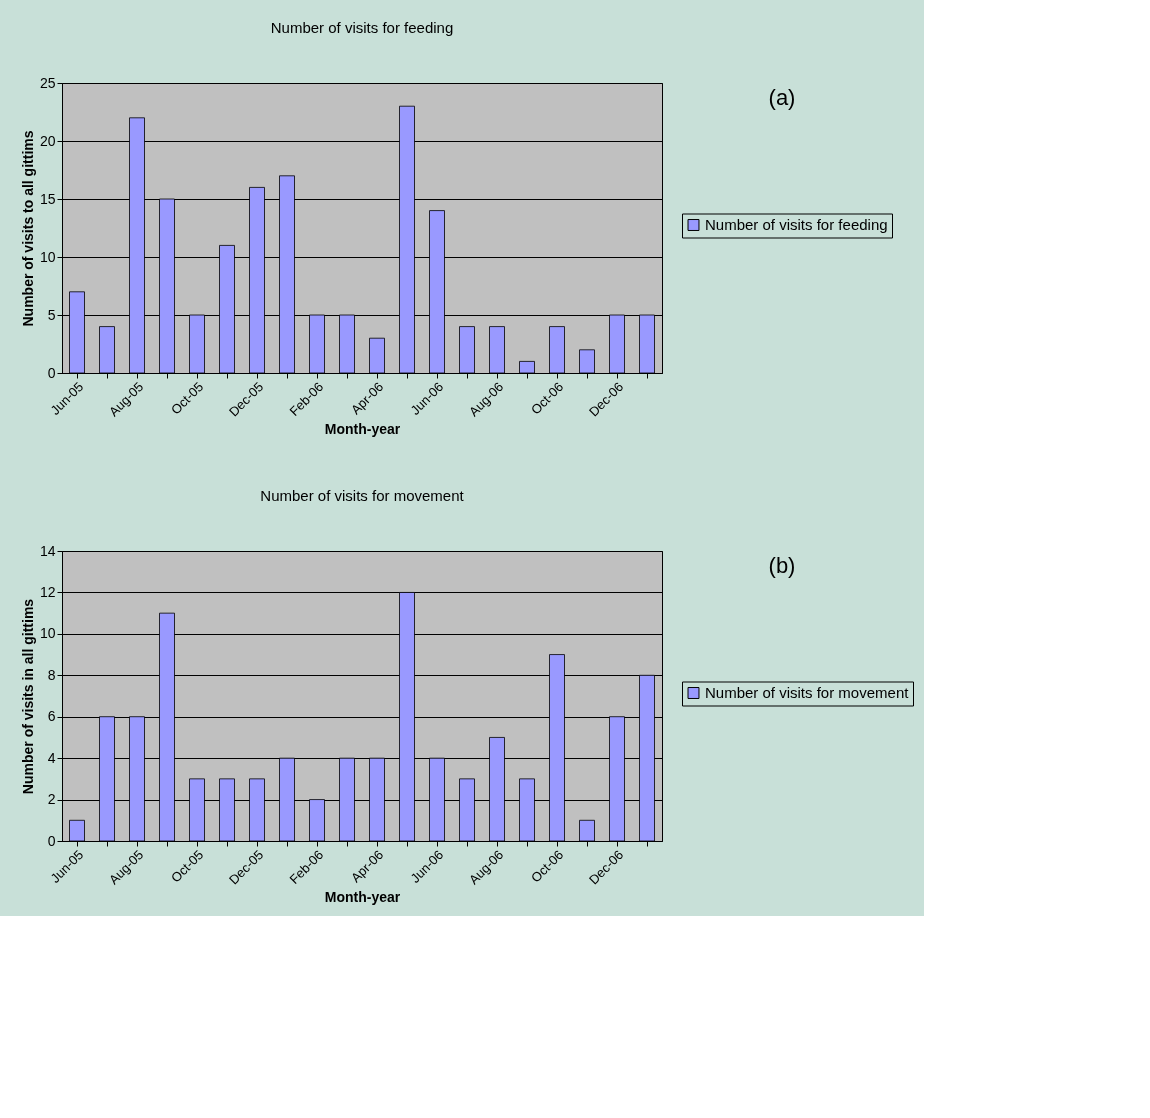  I want to click on y-axis-title: Number of visits to all gittims, so click(27, 228).